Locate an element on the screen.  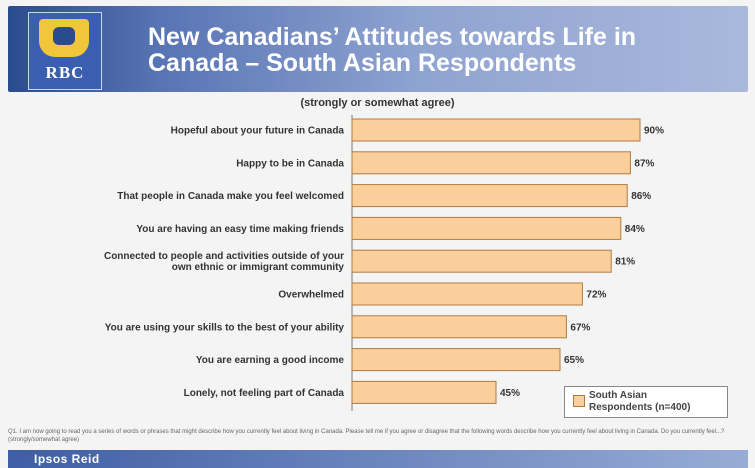
chart-subtitle: (strongly or somewhat agree) is located at coordinates (377, 103).